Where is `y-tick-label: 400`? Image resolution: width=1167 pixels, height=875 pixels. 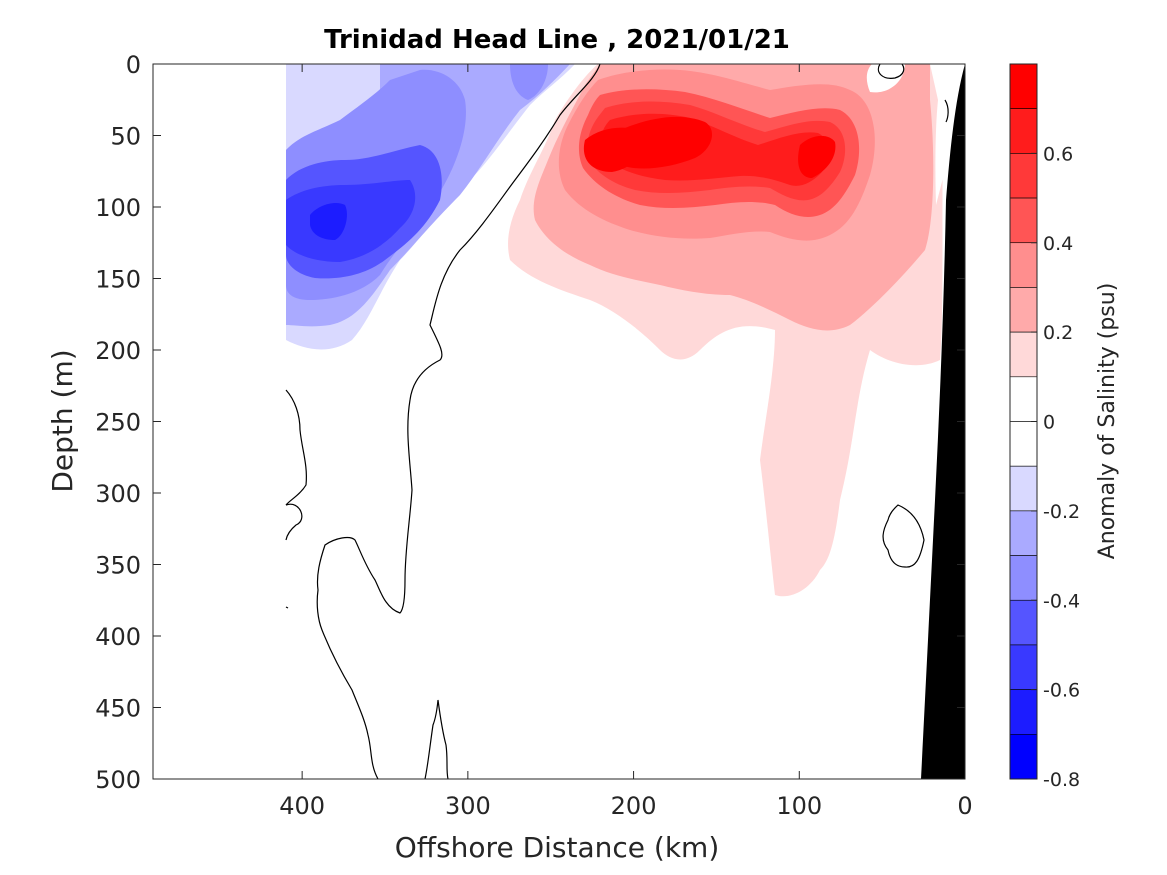 y-tick-label: 400 is located at coordinates (118, 637).